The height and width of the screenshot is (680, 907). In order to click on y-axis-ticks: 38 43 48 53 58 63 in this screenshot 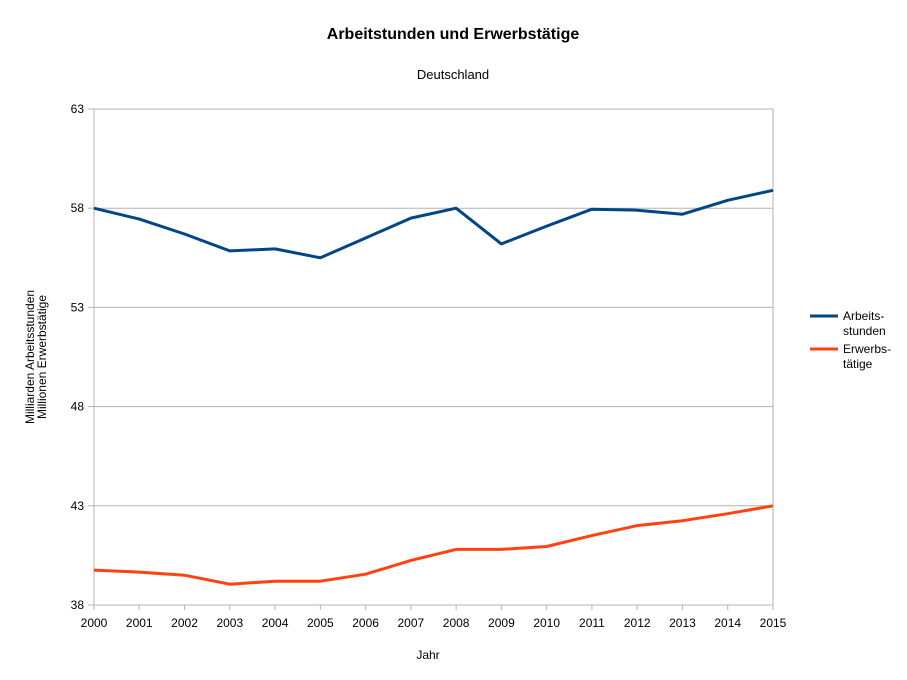, I will do `click(82, 357)`.